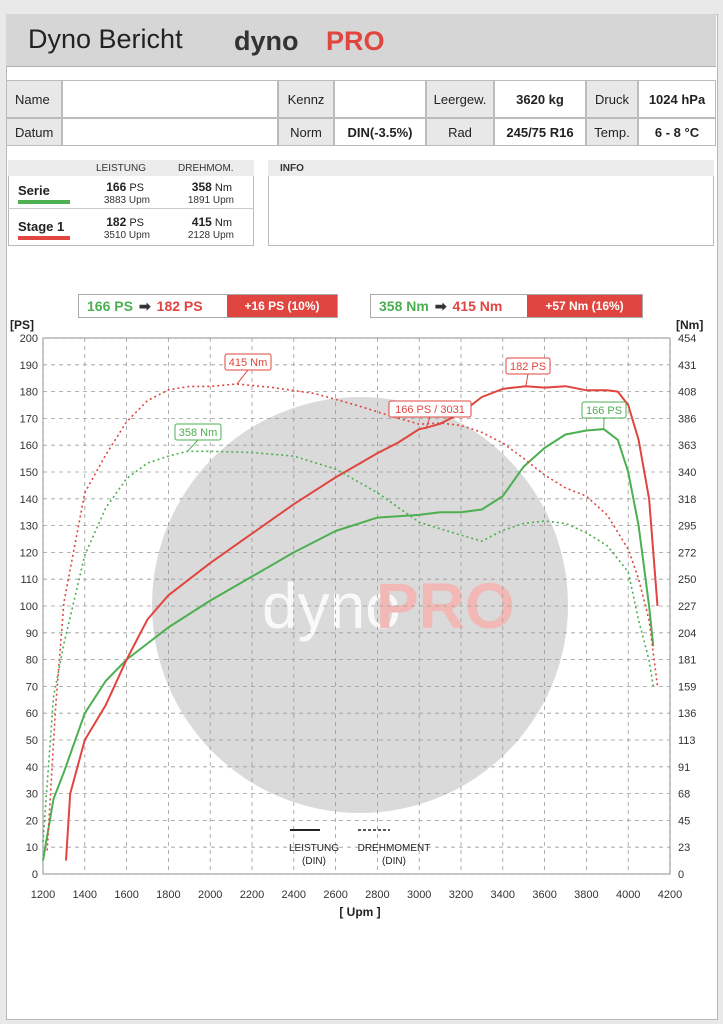 The image size is (723, 1024). What do you see at coordinates (29, 393) in the screenshot?
I see `y-tick-label-left: 180` at bounding box center [29, 393].